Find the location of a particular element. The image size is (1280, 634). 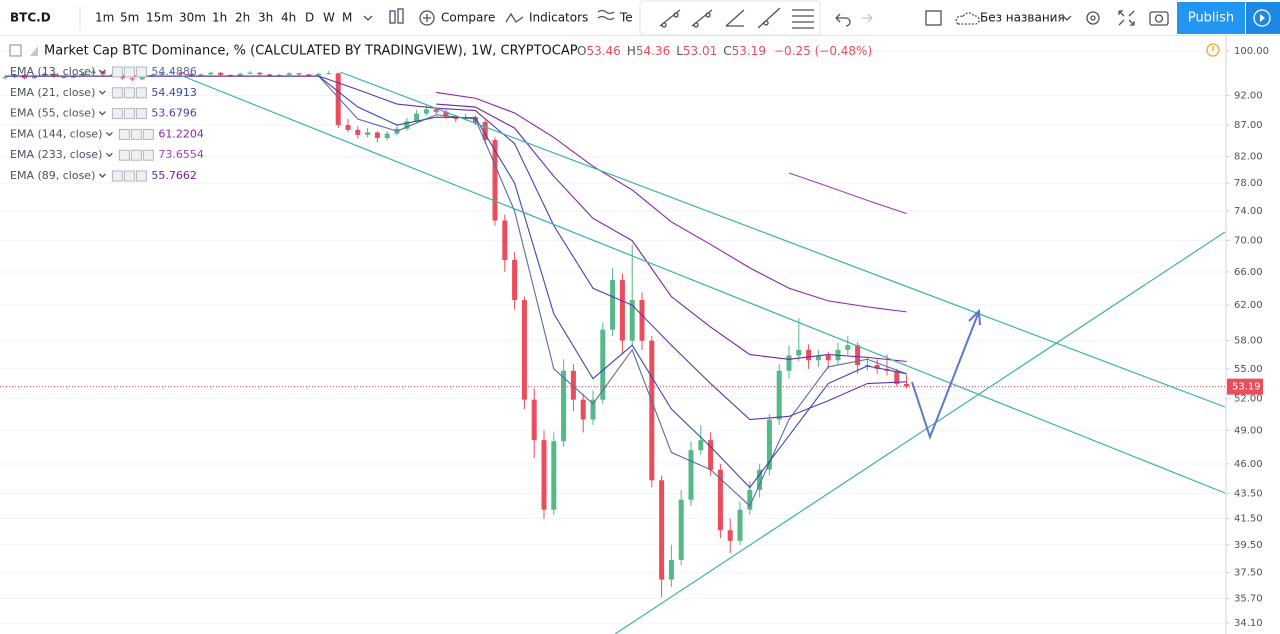

y-tick-label: 35.70 is located at coordinates (1248, 599).